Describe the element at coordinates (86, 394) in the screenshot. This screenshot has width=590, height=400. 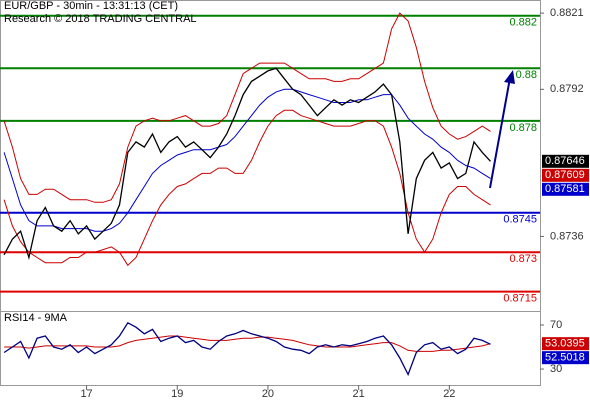
I see `x-tick-label: 17` at that location.